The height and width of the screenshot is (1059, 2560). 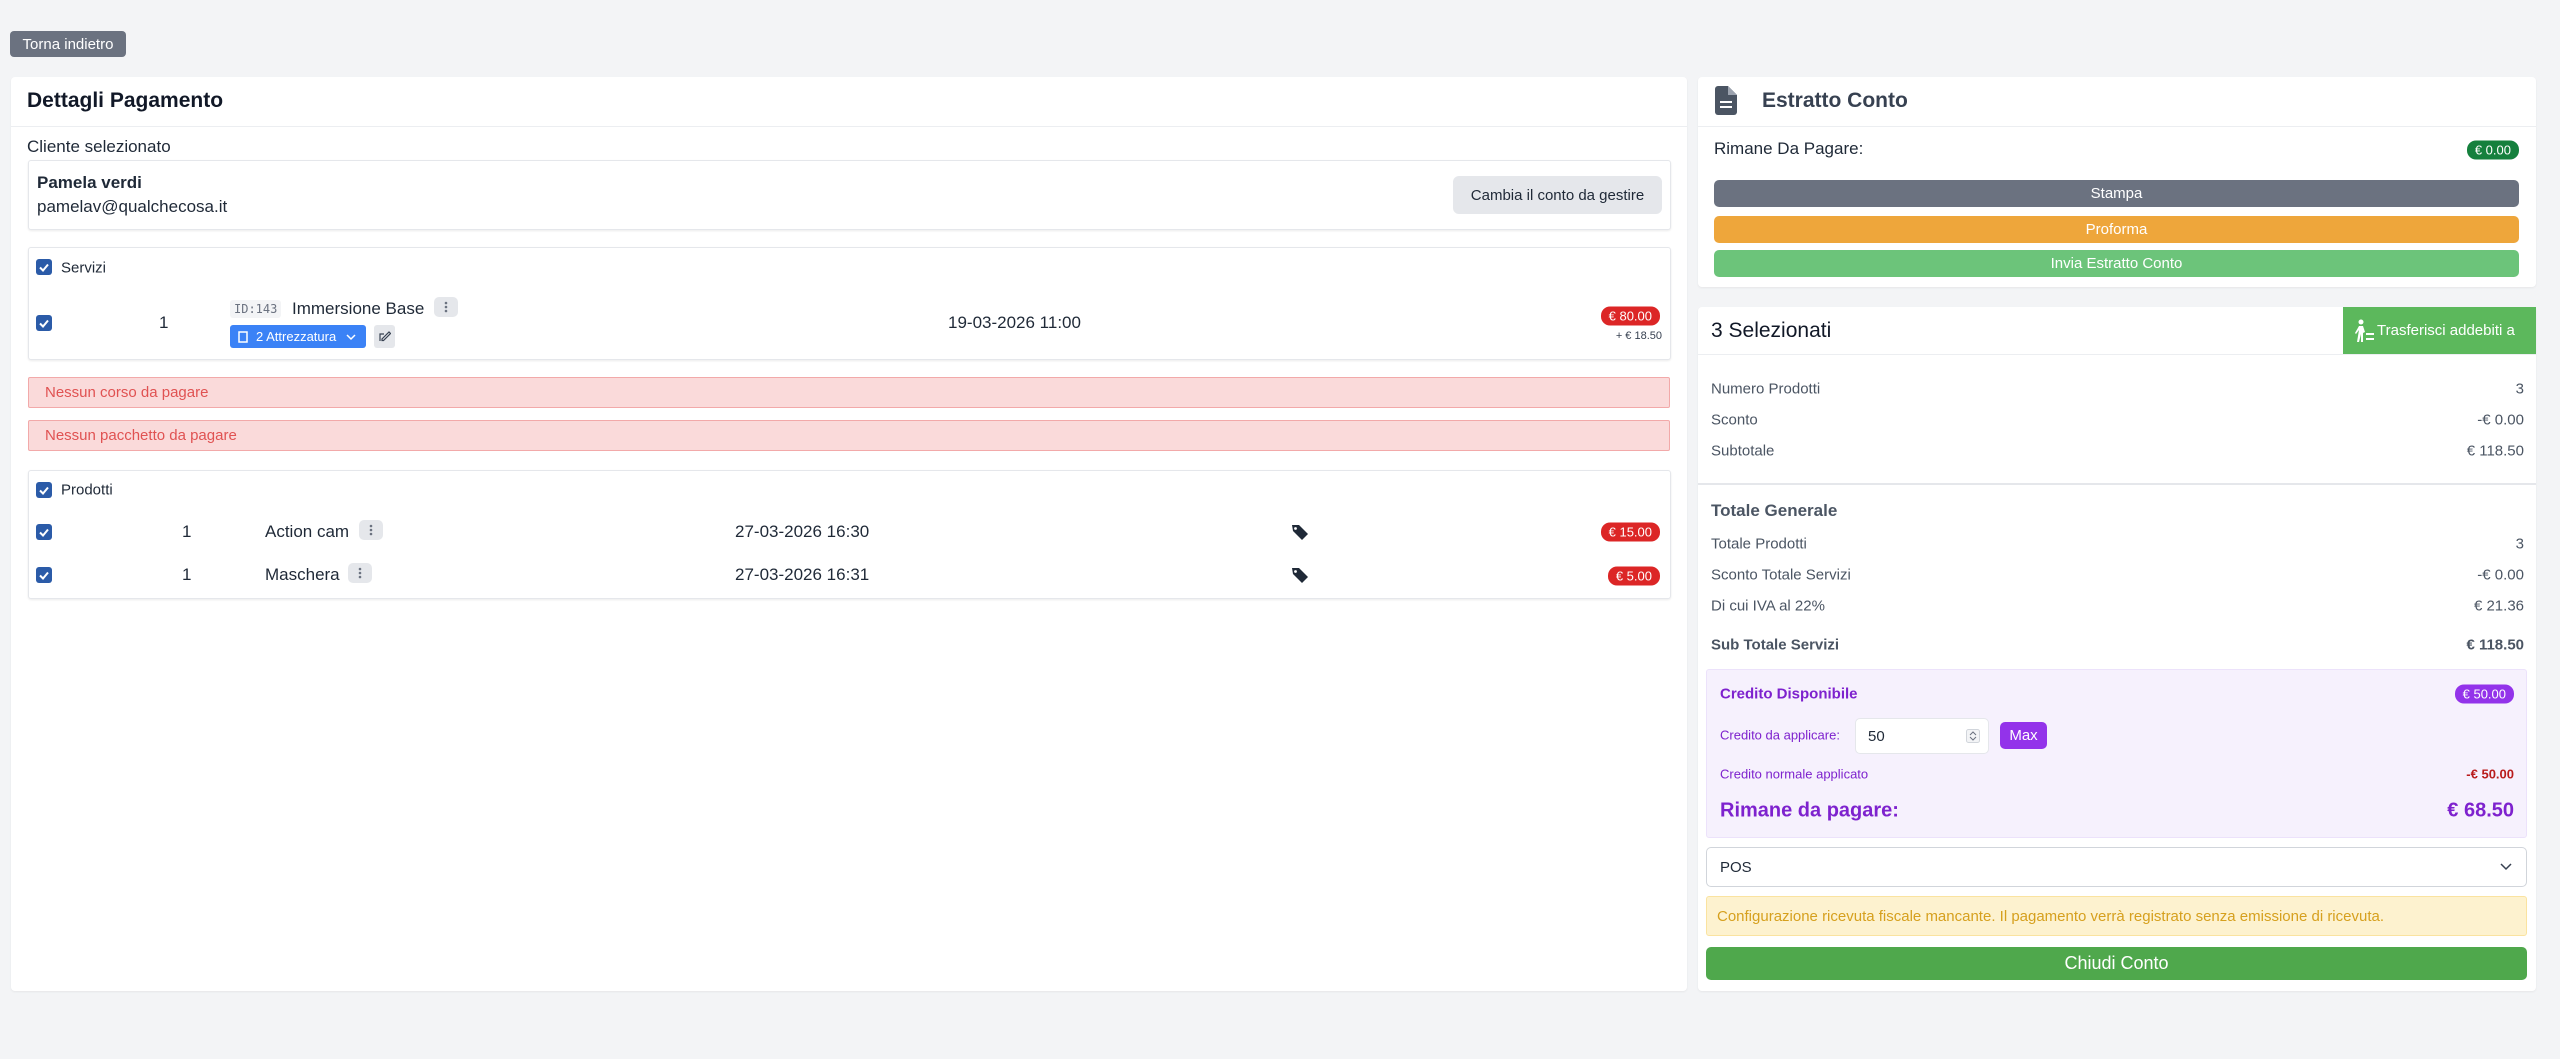 I want to click on product-name: Action cam, so click(x=307, y=531).